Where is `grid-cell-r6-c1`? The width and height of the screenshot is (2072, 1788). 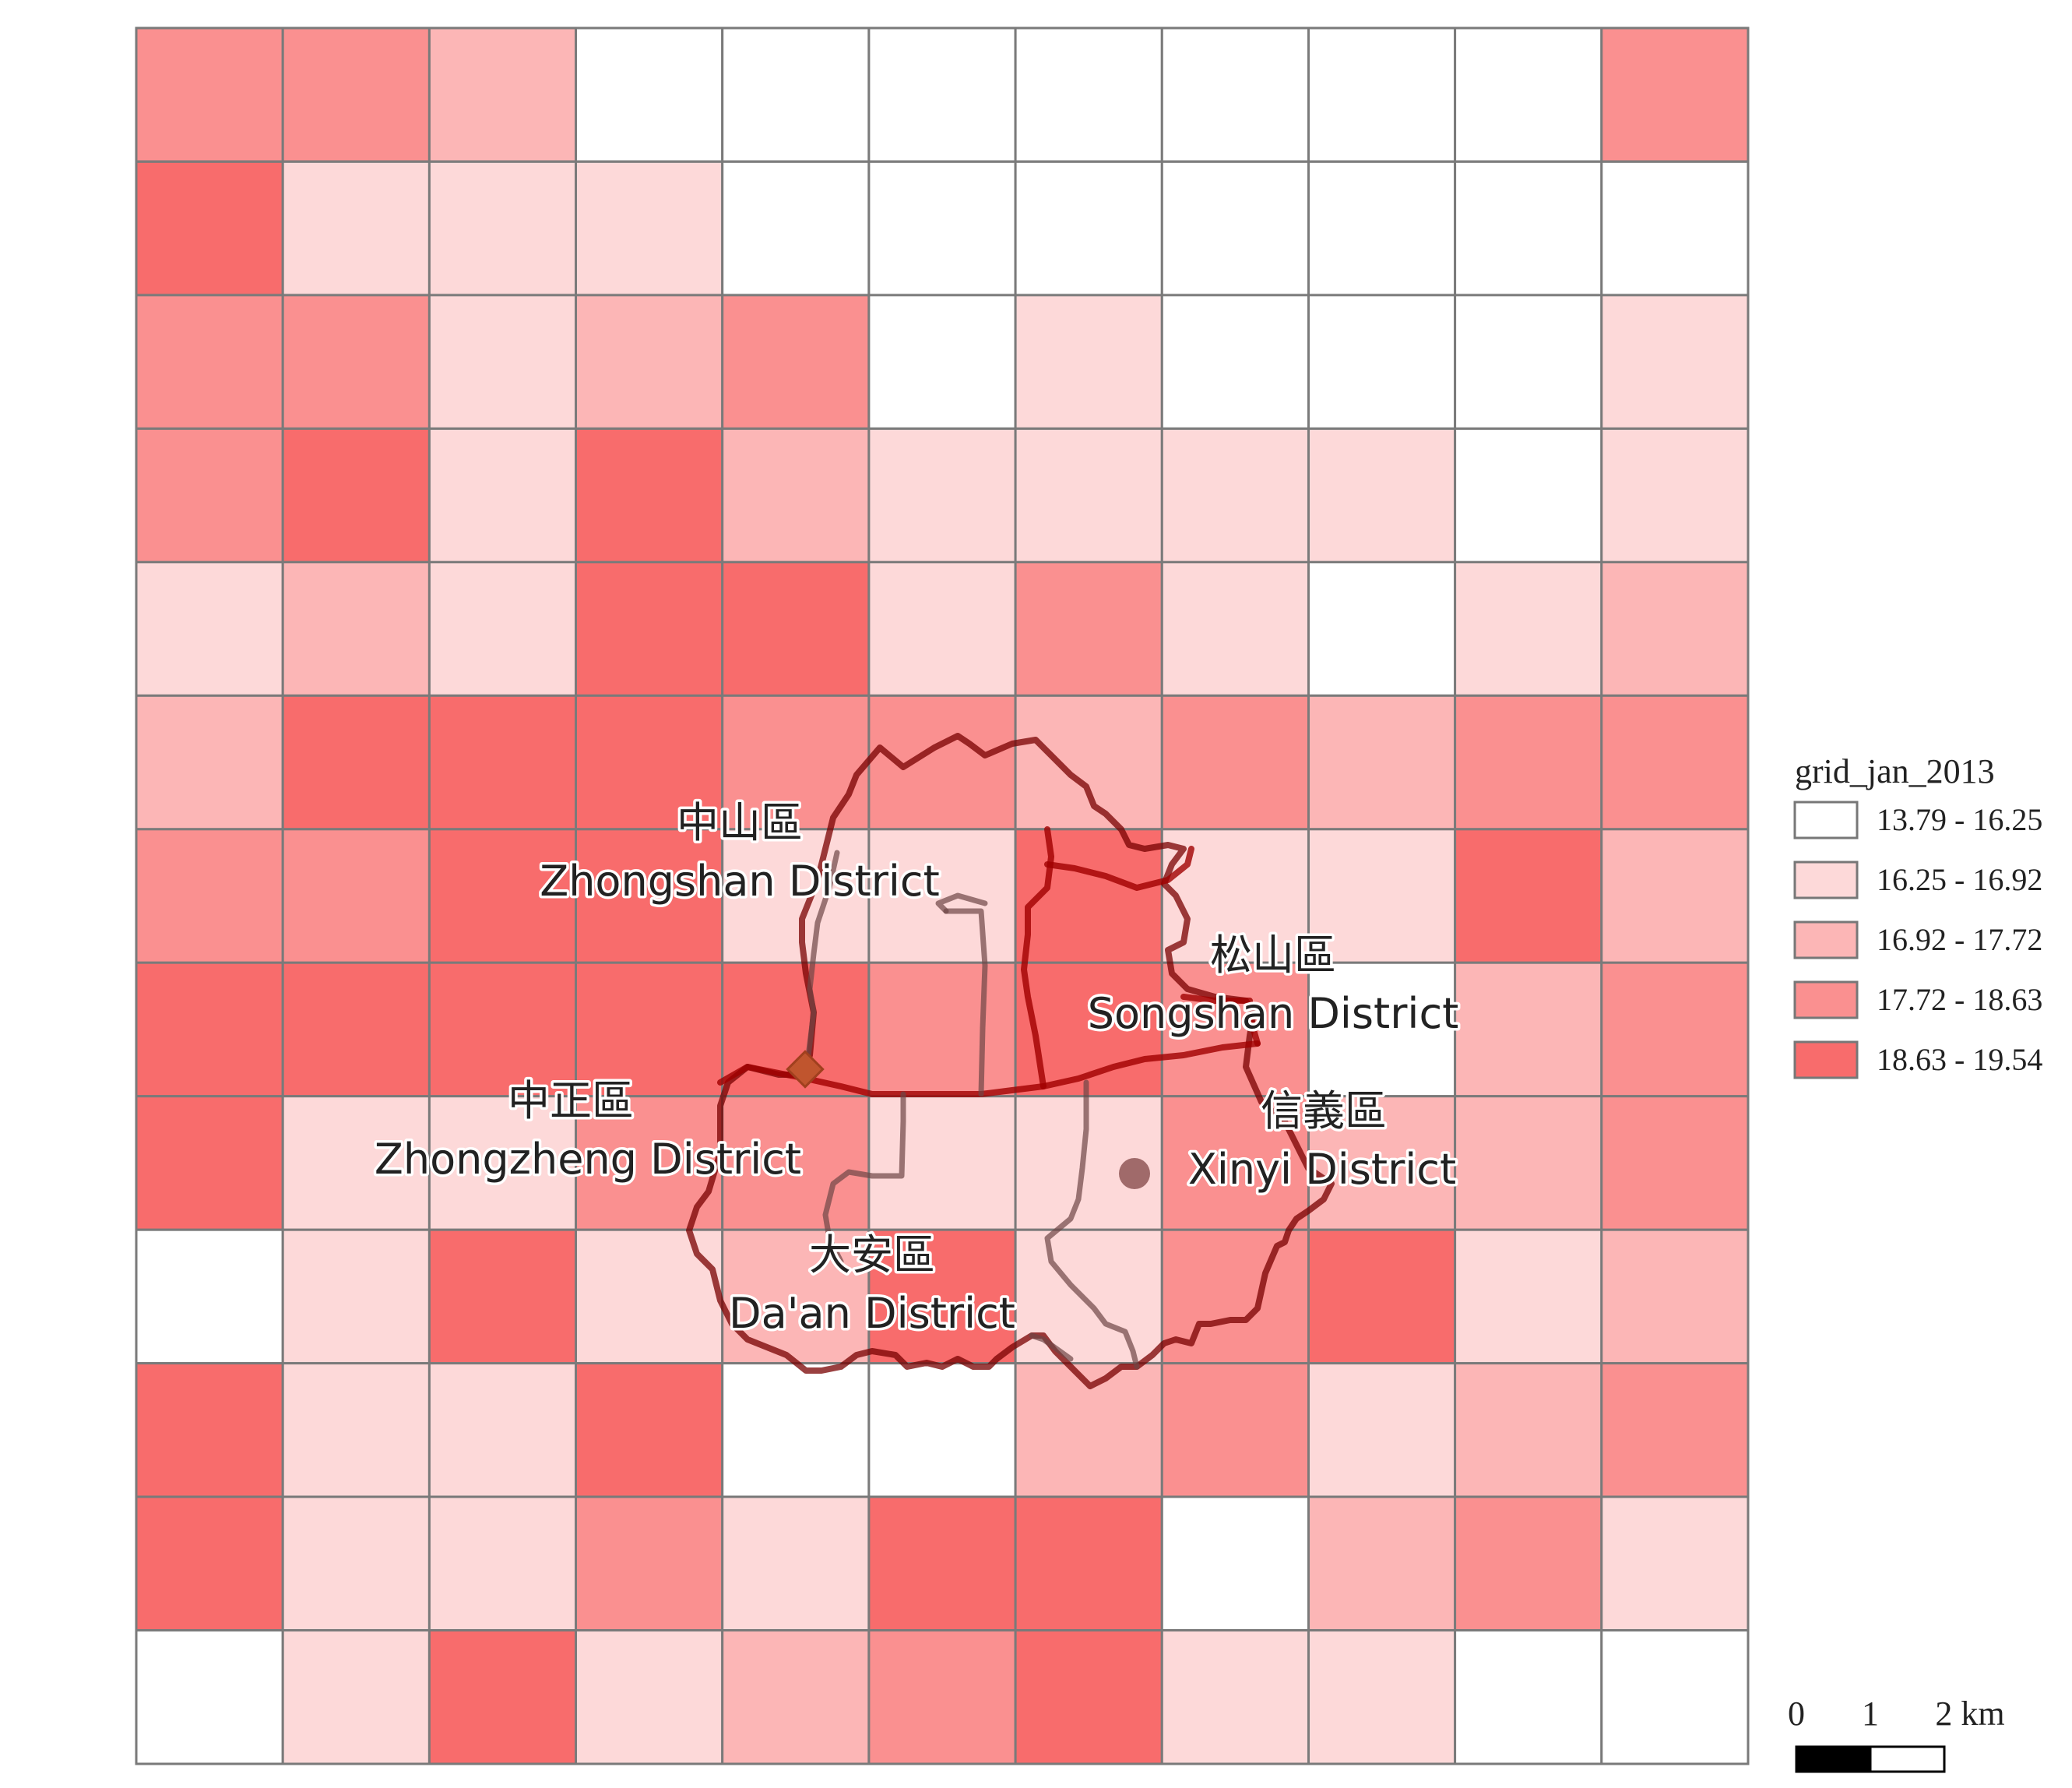 grid-cell-r6-c1 is located at coordinates (356, 896).